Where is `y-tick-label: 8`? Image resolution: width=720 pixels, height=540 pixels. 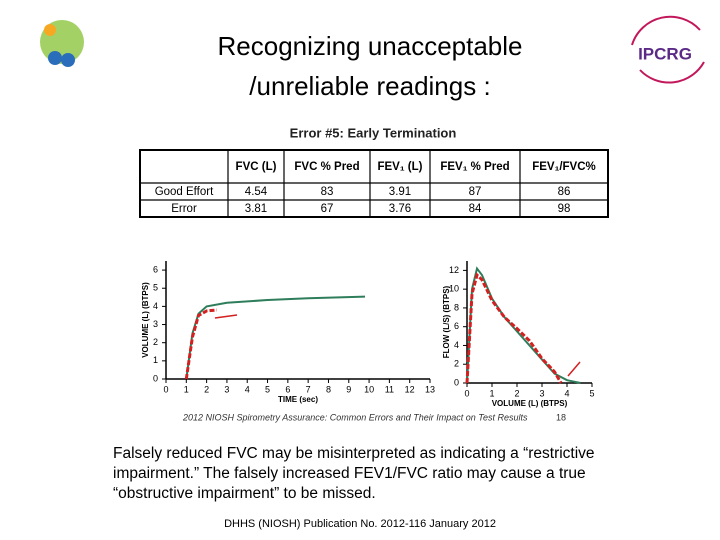
y-tick-label: 8 is located at coordinates (456, 307).